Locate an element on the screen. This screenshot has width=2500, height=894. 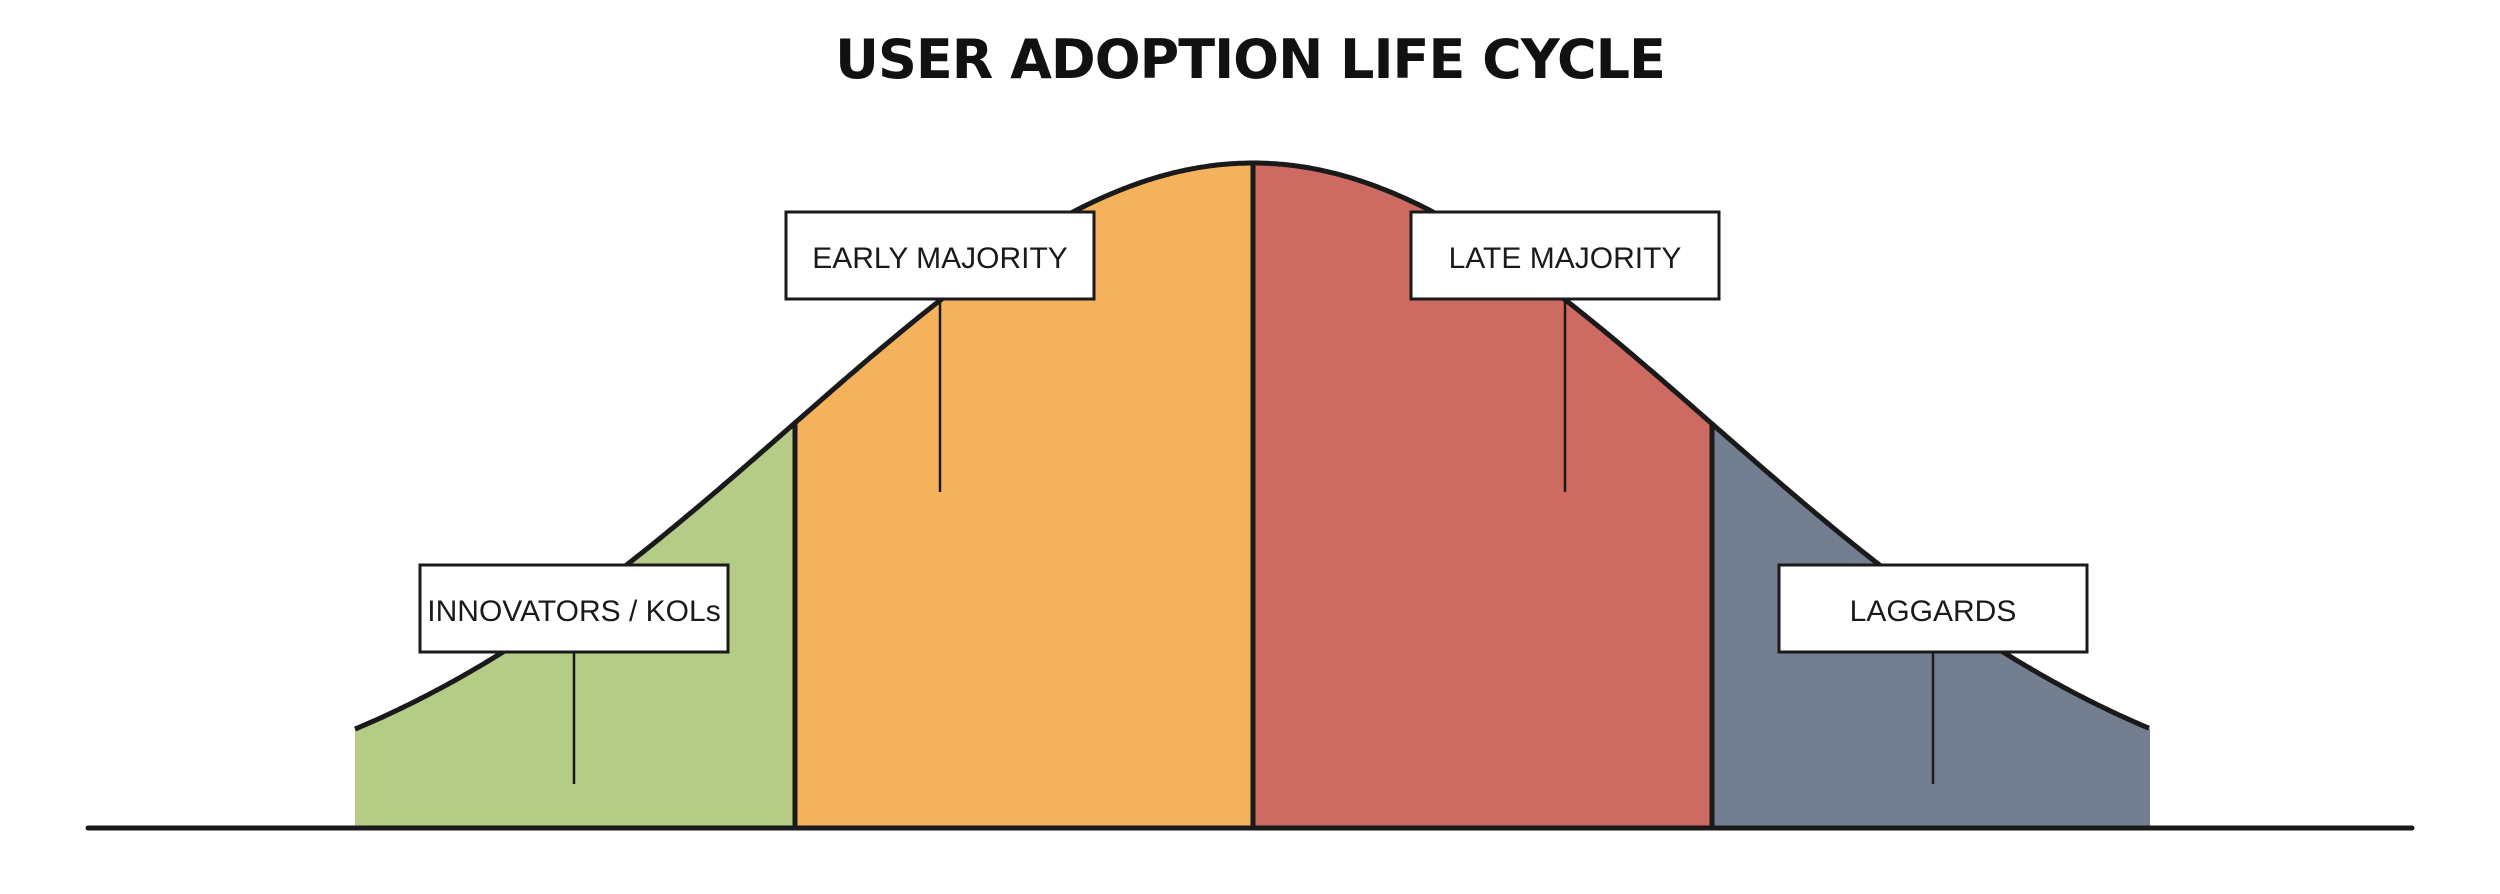
callout-laggards: LAGGARDS is located at coordinates (1933, 608).